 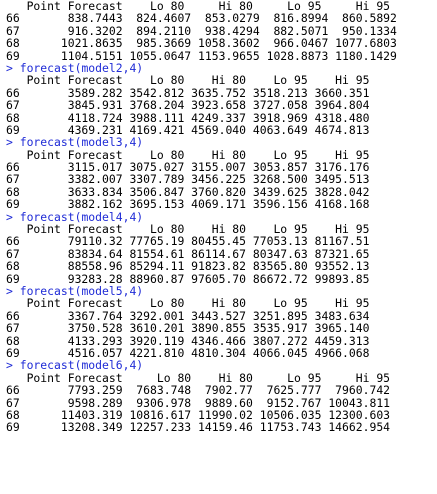 I want to click on console-command: > forecast(model6,4), so click(x=221, y=365).